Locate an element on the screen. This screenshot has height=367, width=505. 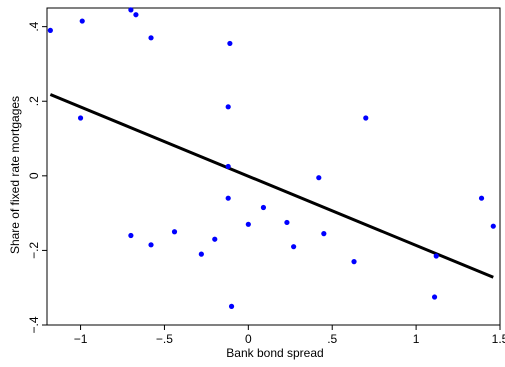
y-axis-label: Share of fixed rate mortgages is located at coordinates (15, 175).